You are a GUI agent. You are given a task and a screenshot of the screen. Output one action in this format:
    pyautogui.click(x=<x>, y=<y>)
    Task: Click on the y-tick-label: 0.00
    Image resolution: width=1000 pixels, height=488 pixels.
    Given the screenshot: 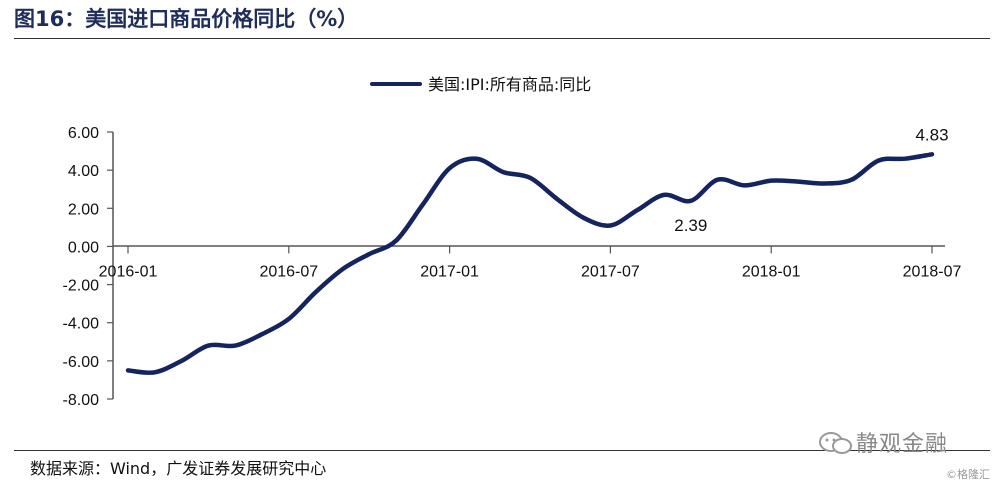 What is the action you would take?
    pyautogui.click(x=83, y=247)
    